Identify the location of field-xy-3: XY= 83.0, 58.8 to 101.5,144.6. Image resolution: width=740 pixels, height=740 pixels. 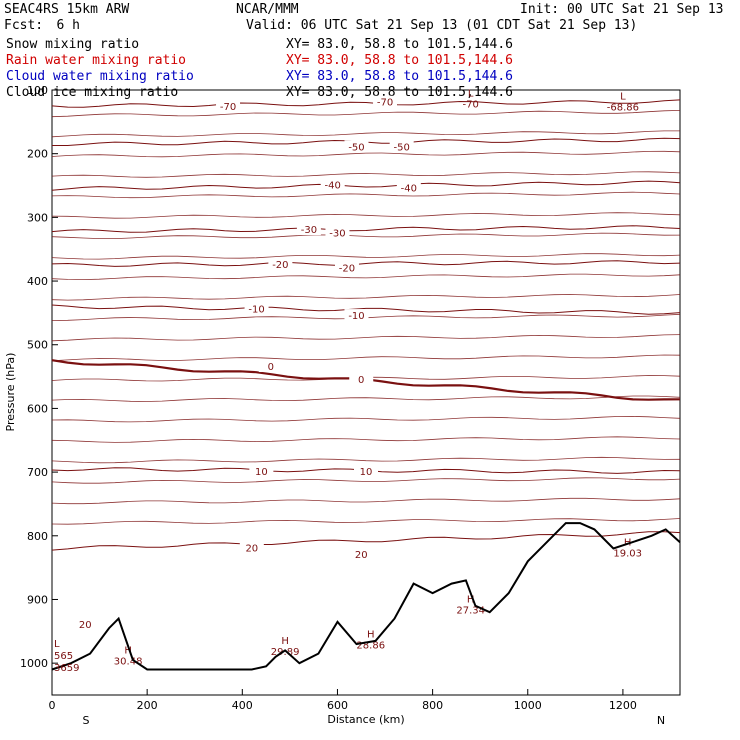
(399, 92).